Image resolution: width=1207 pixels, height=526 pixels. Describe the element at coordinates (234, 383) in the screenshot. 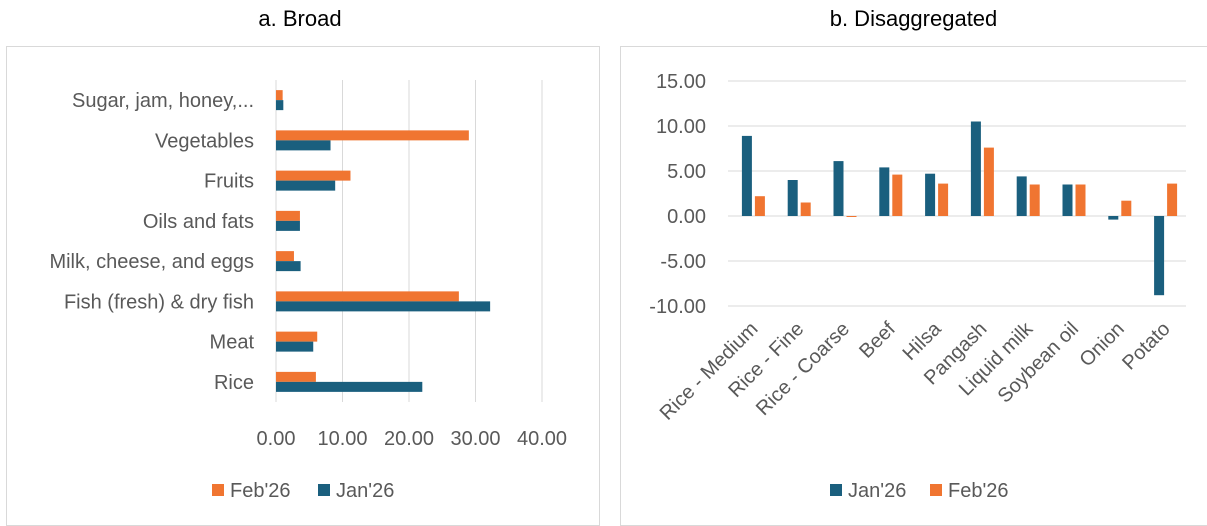

I see `category-label: Rice` at that location.